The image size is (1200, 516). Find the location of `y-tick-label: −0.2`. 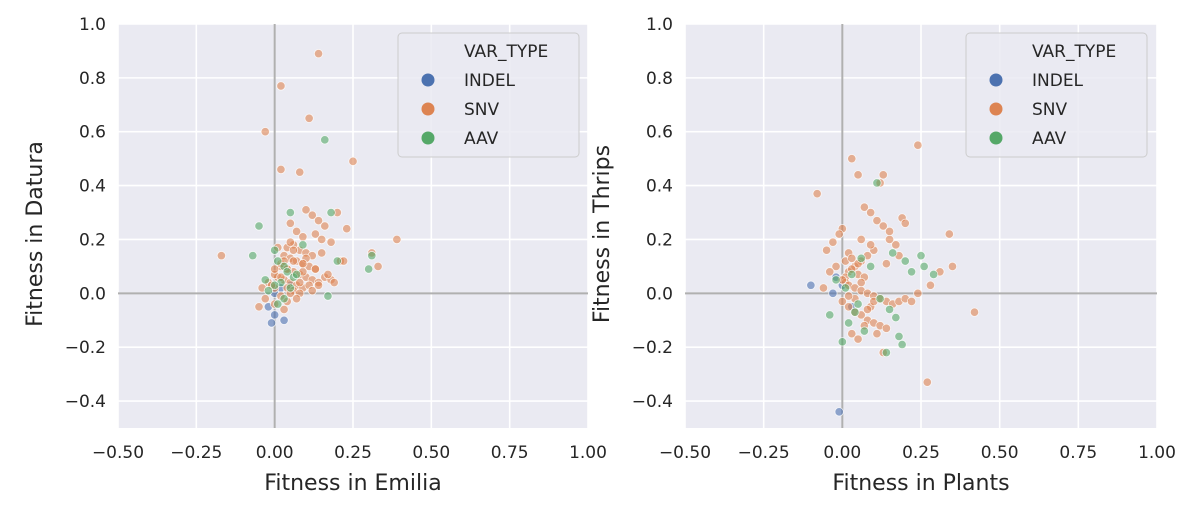

y-tick-label: −0.2 is located at coordinates (652, 348).